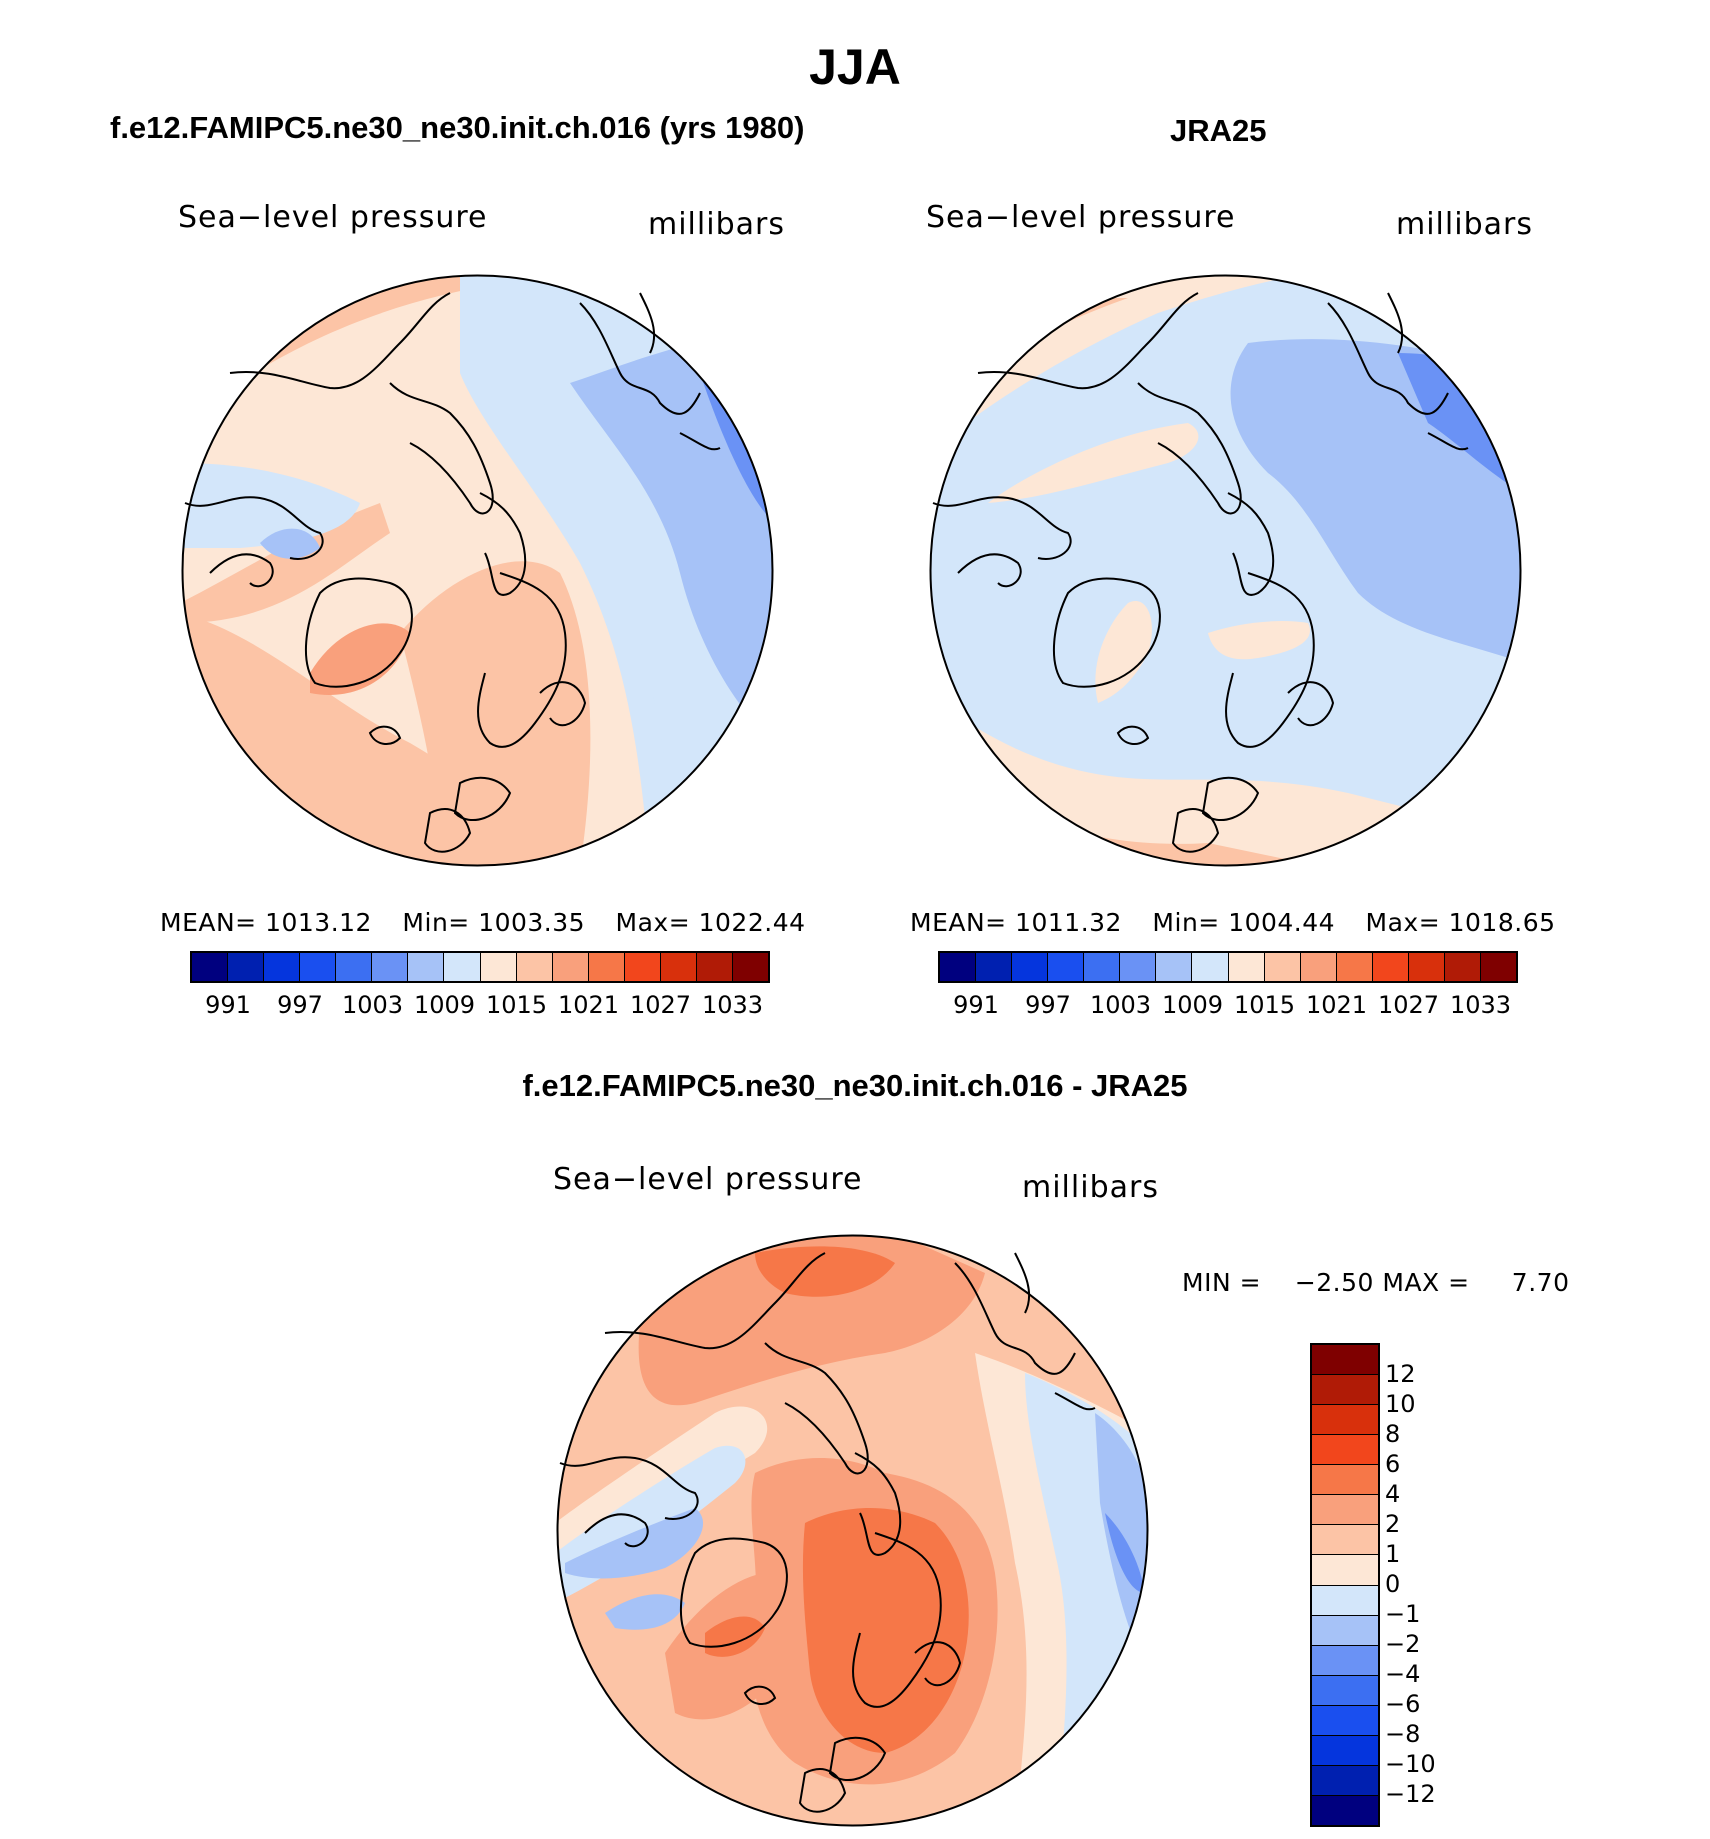 This screenshot has height=1839, width=1710. What do you see at coordinates (436, 922) in the screenshot?
I see `panel1-min-label: Min=` at bounding box center [436, 922].